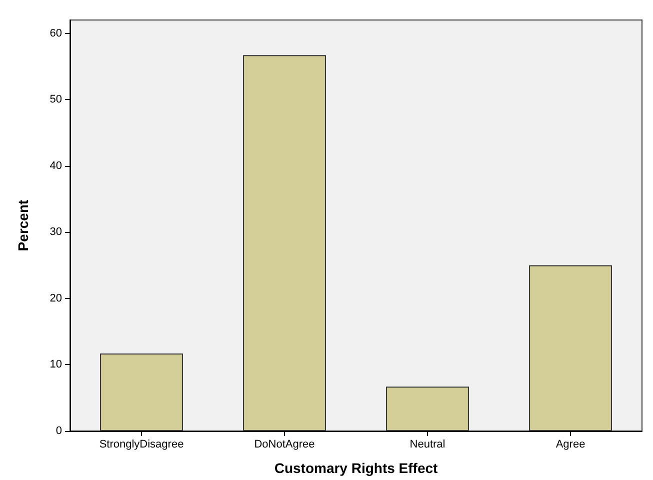 This screenshot has width=653, height=480. What do you see at coordinates (56, 166) in the screenshot?
I see `y-tick-label: 40` at bounding box center [56, 166].